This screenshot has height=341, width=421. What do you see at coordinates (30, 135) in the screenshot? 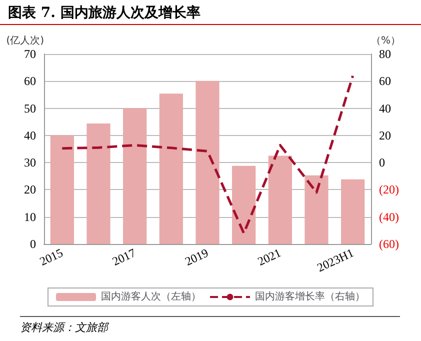
I see `y-tick-label: 40` at bounding box center [30, 135].